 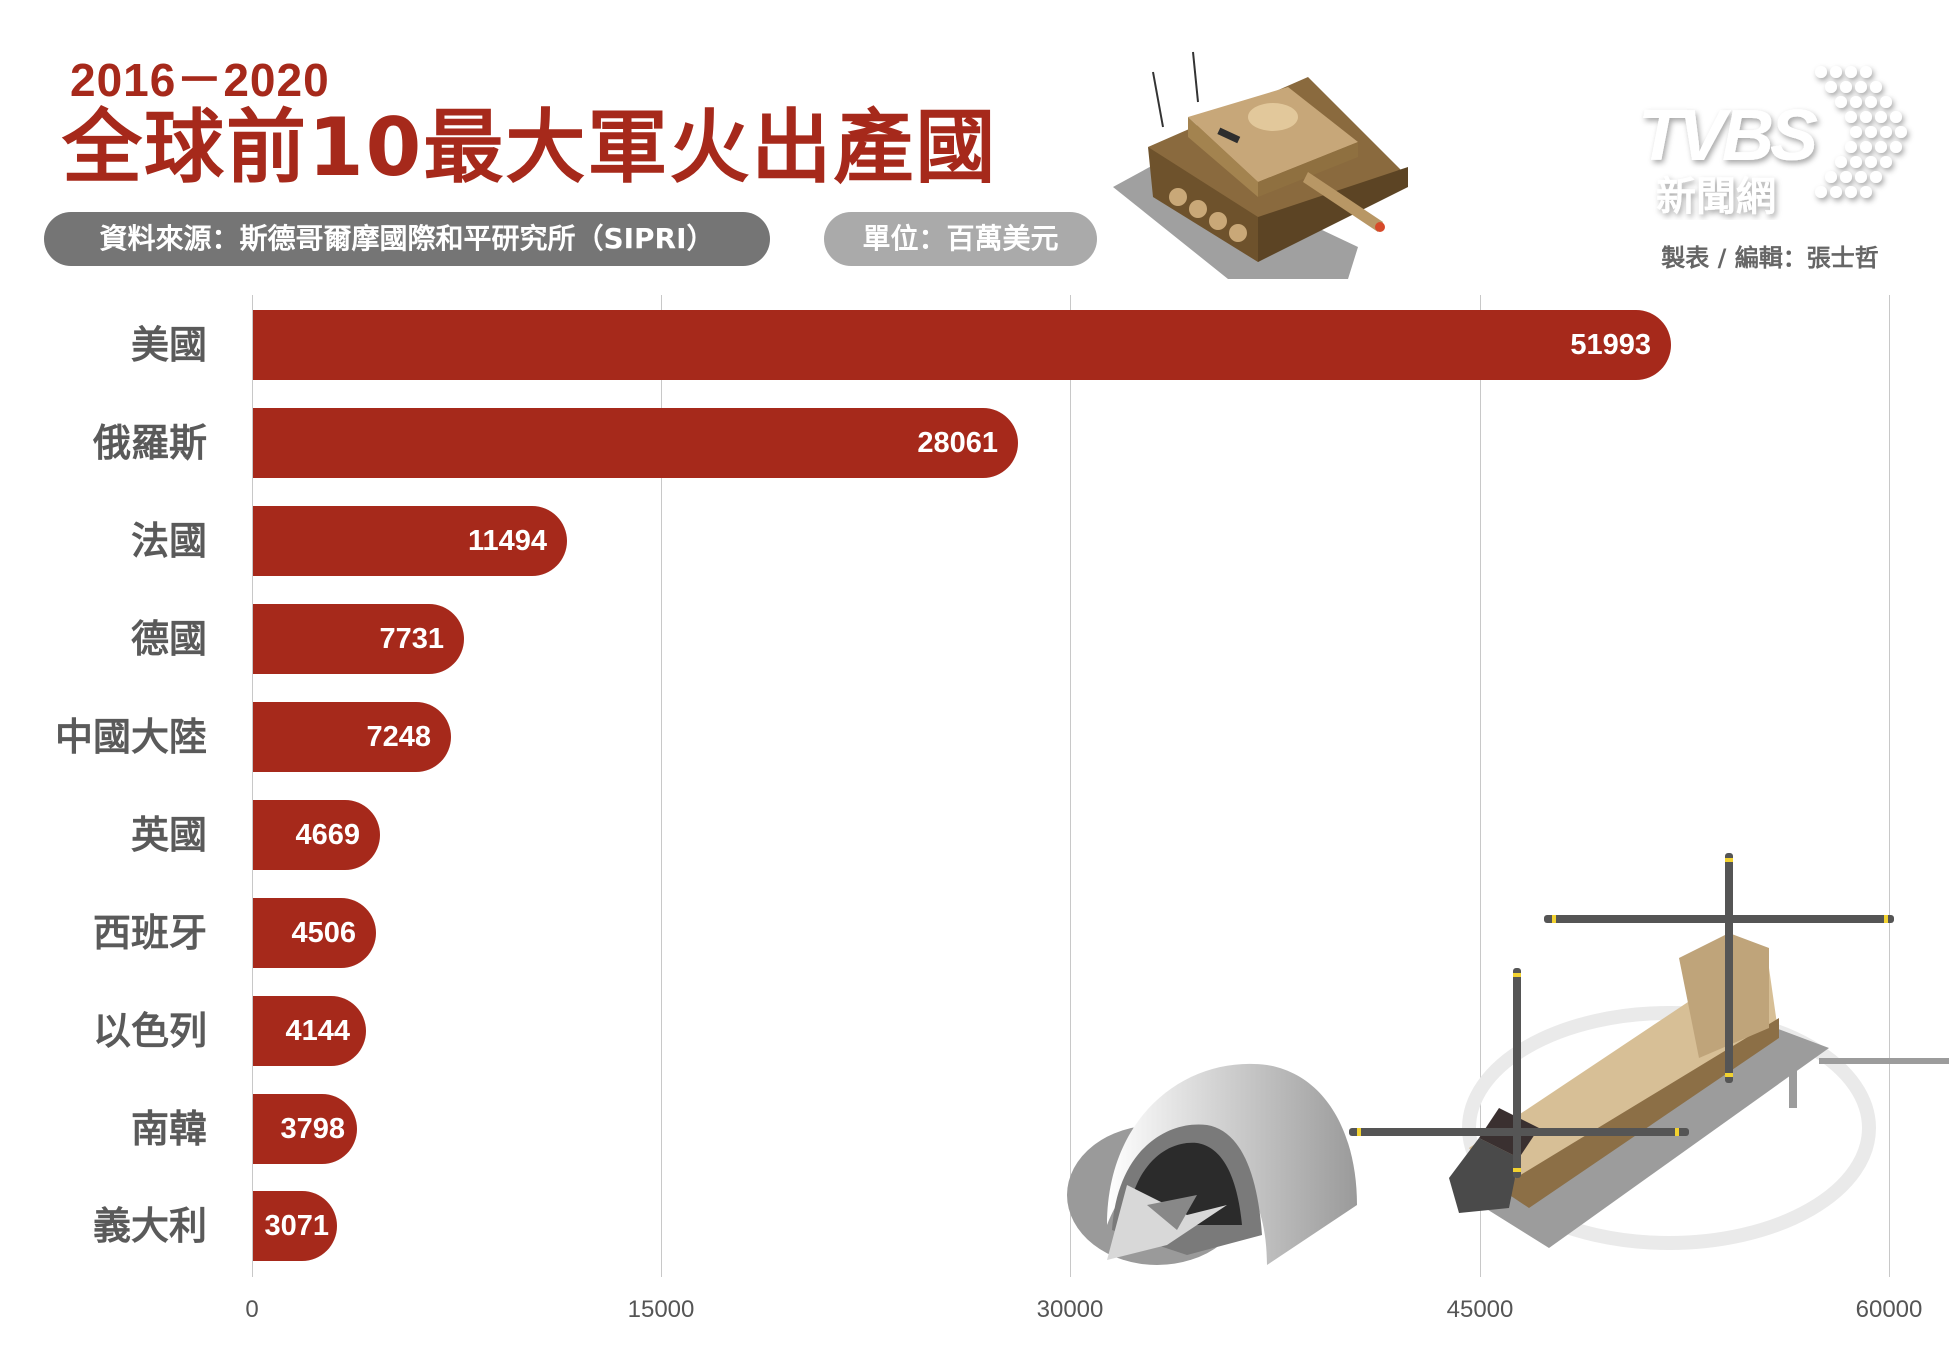 What do you see at coordinates (130, 737) in the screenshot?
I see `category-label-china: 中國大陸` at bounding box center [130, 737].